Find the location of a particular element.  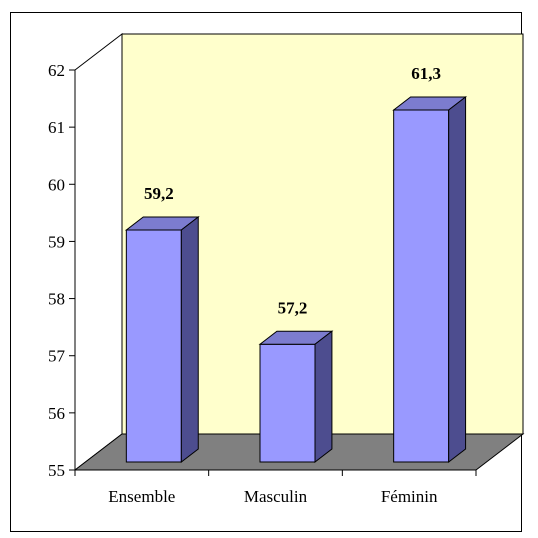

y-tick-label: 59 is located at coordinates (56, 241).